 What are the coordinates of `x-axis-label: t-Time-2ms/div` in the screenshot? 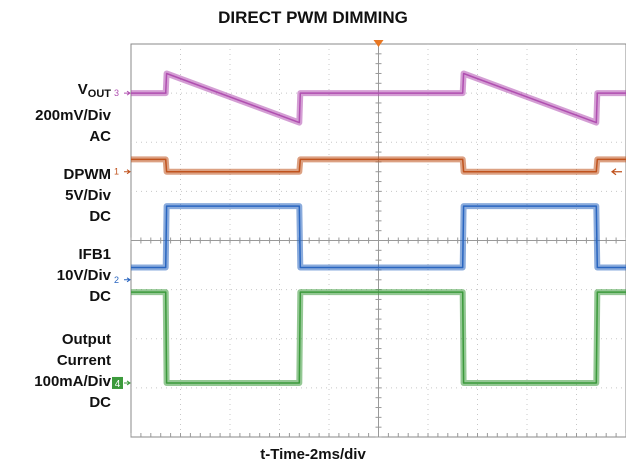 It's located at (313, 454).